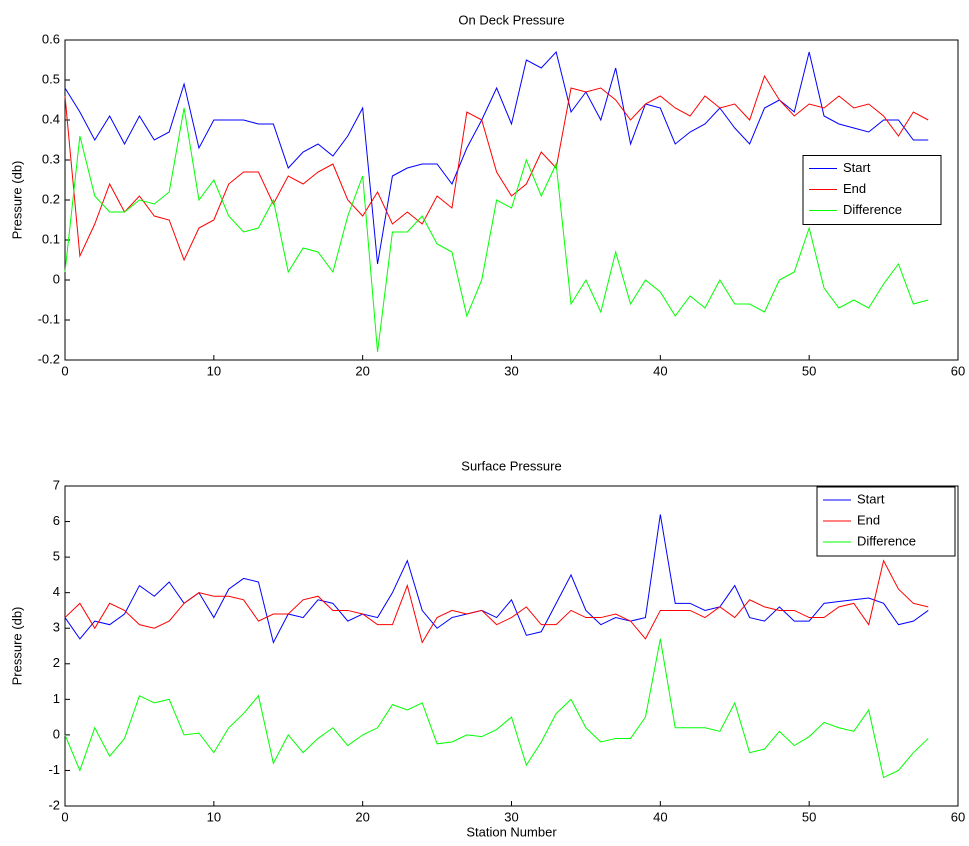  Describe the element at coordinates (51, 78) in the screenshot. I see `y-tick-label: 0.5` at that location.